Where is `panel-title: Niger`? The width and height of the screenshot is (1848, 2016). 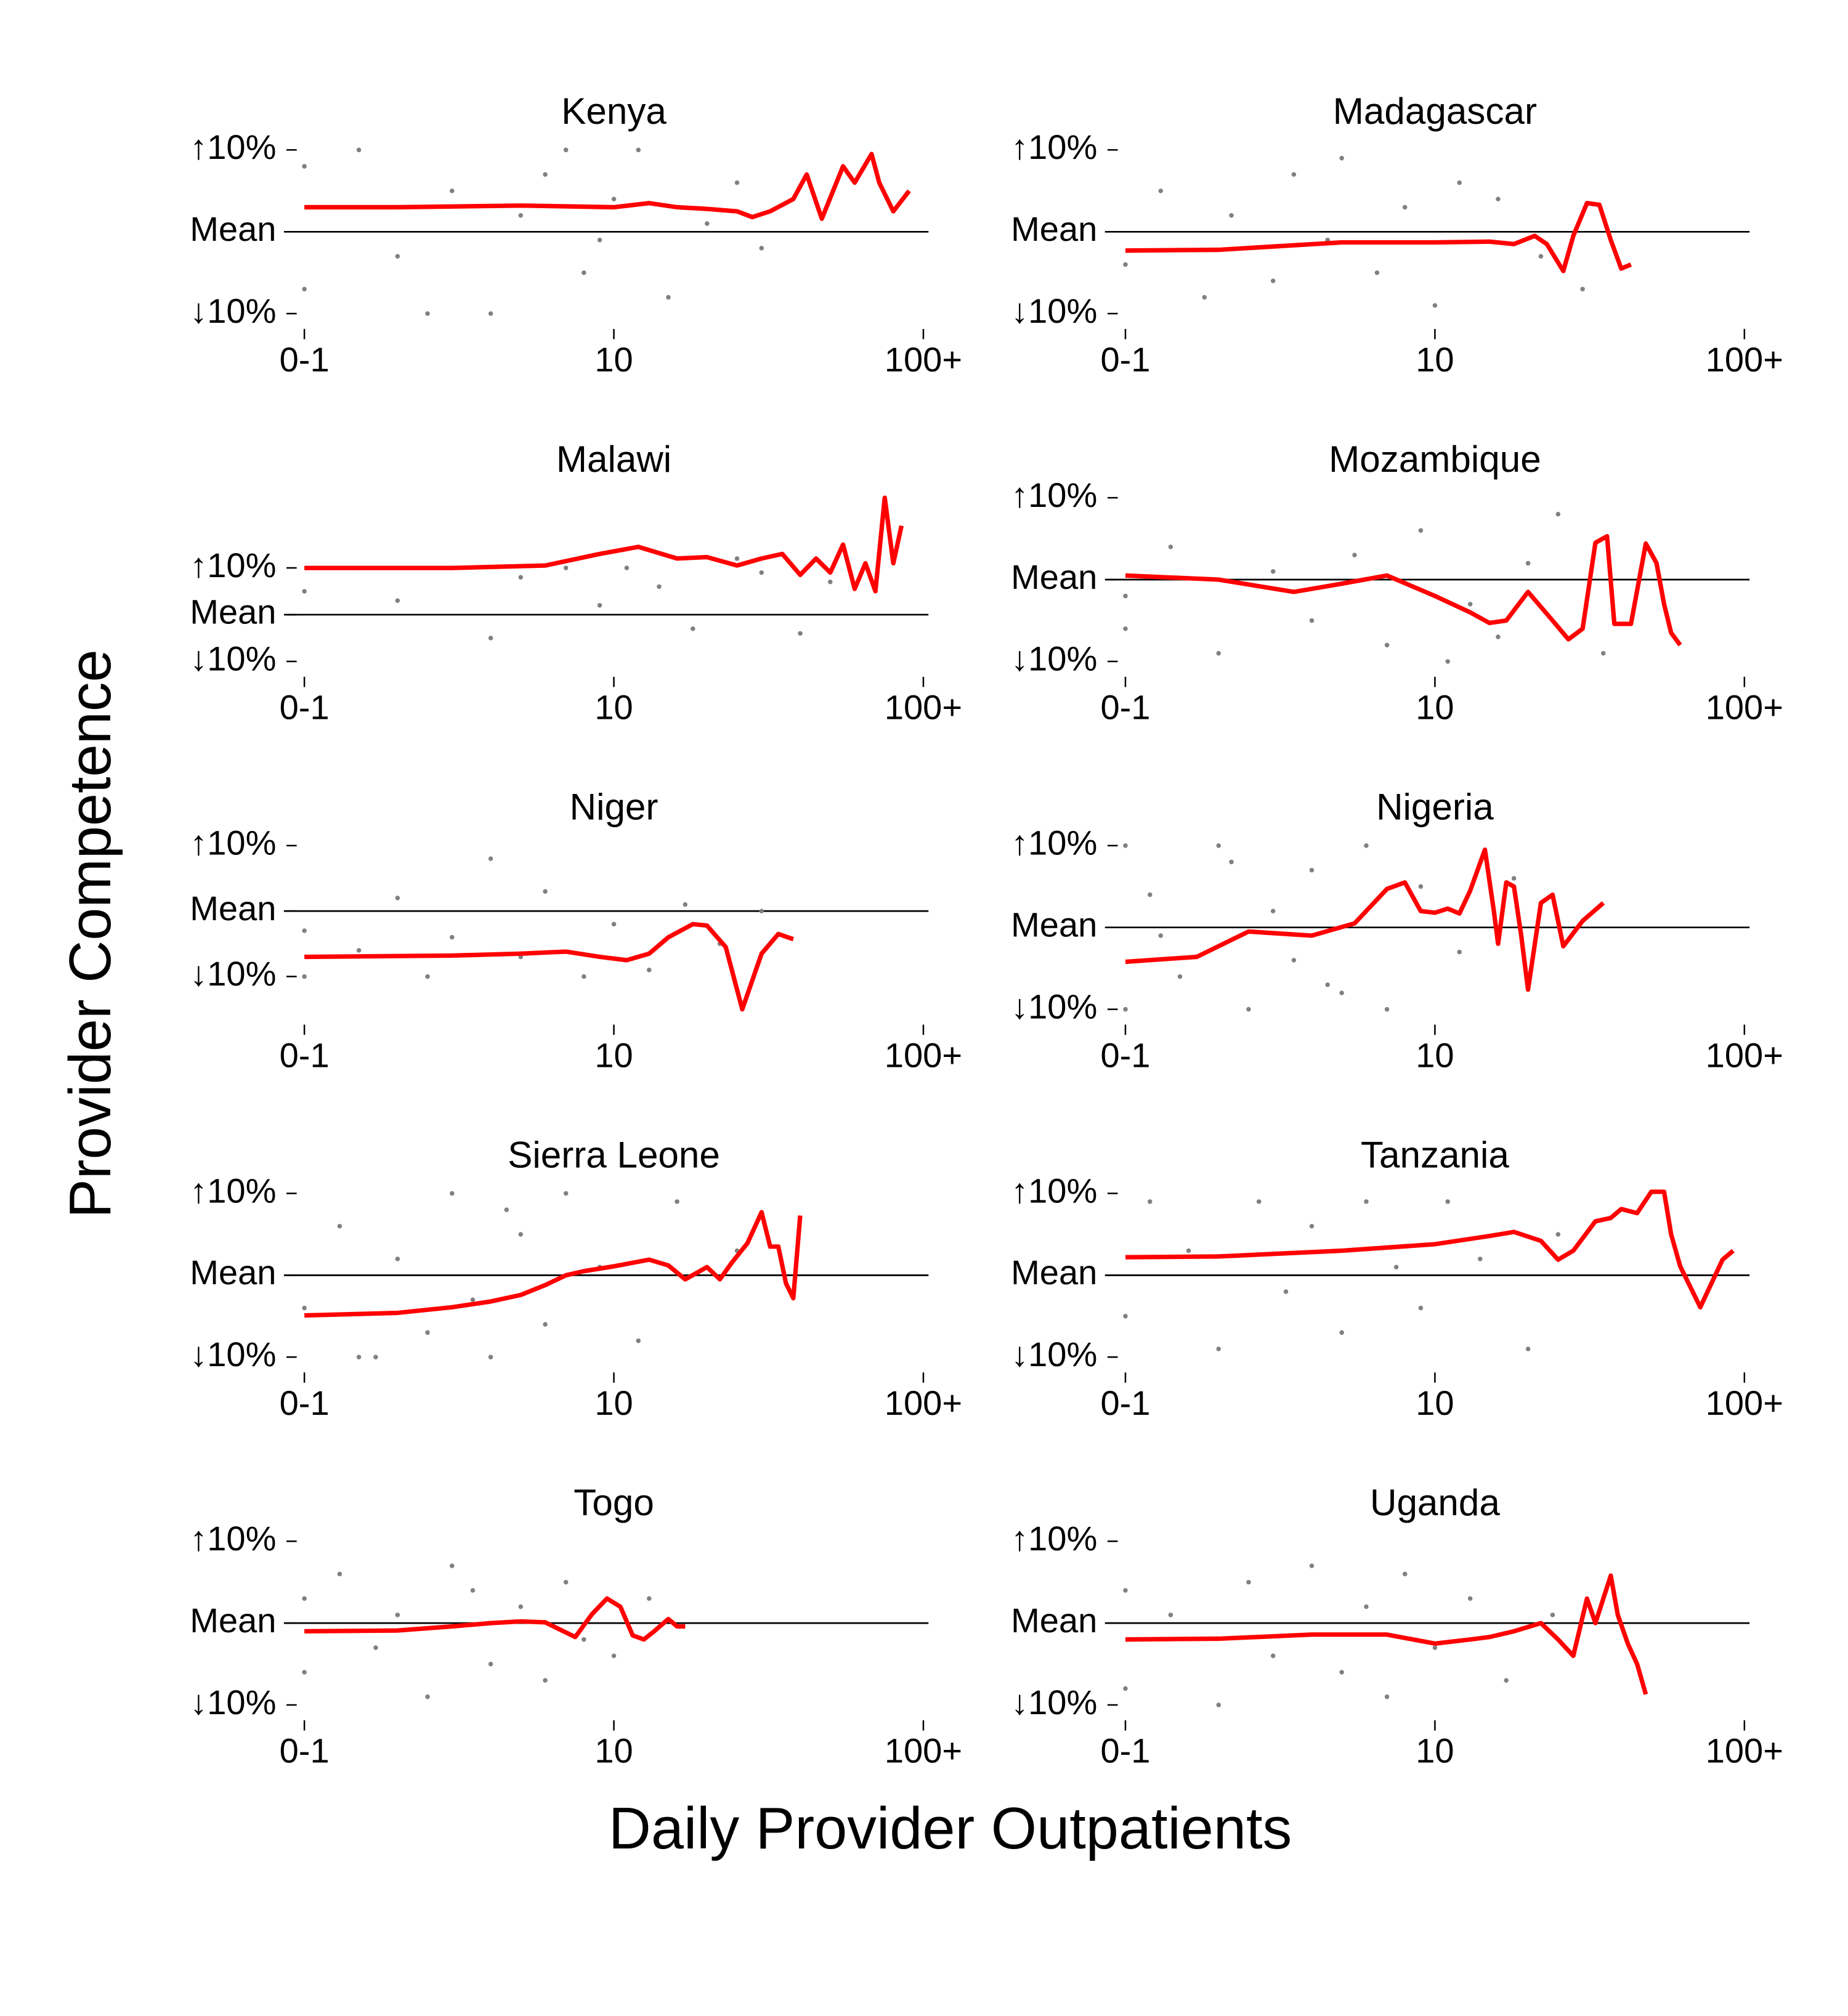 panel-title: Niger is located at coordinates (614, 807).